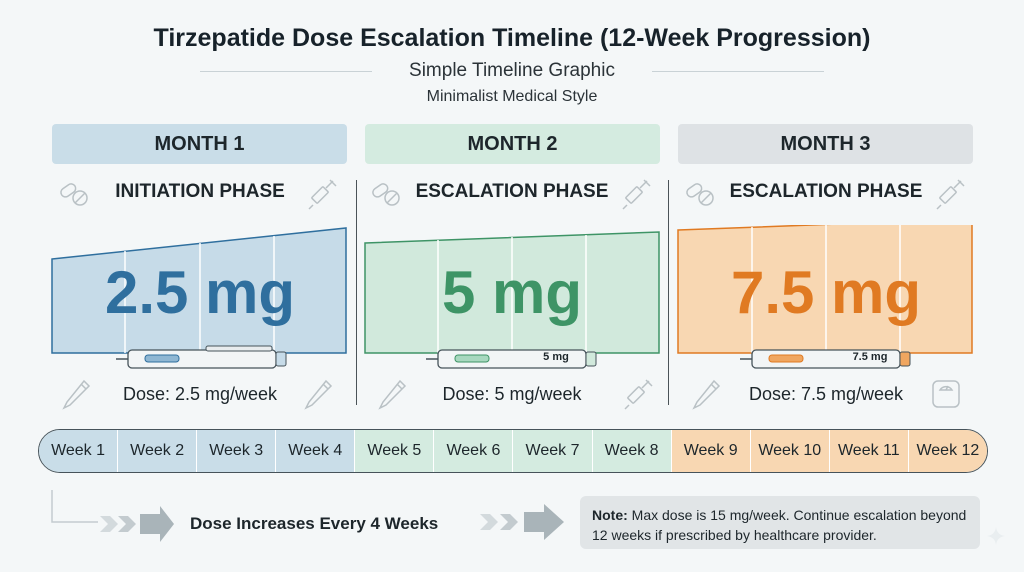  Describe the element at coordinates (790, 451) in the screenshot. I see `week-cell: Week 10` at that location.